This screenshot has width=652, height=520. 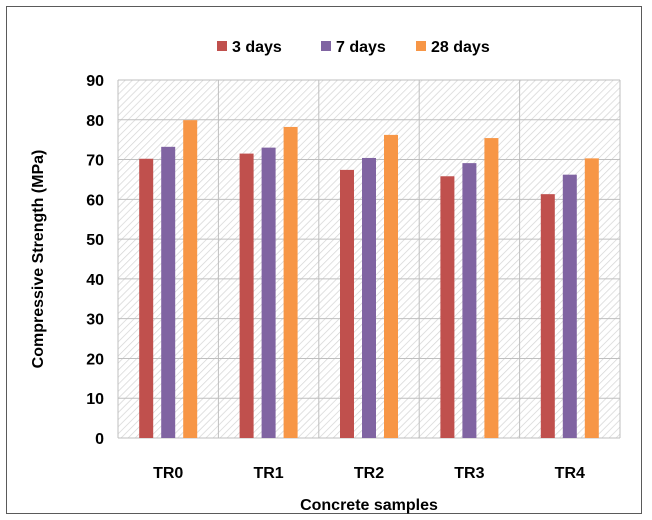 I want to click on bar-tr3-7-days, so click(x=469, y=300).